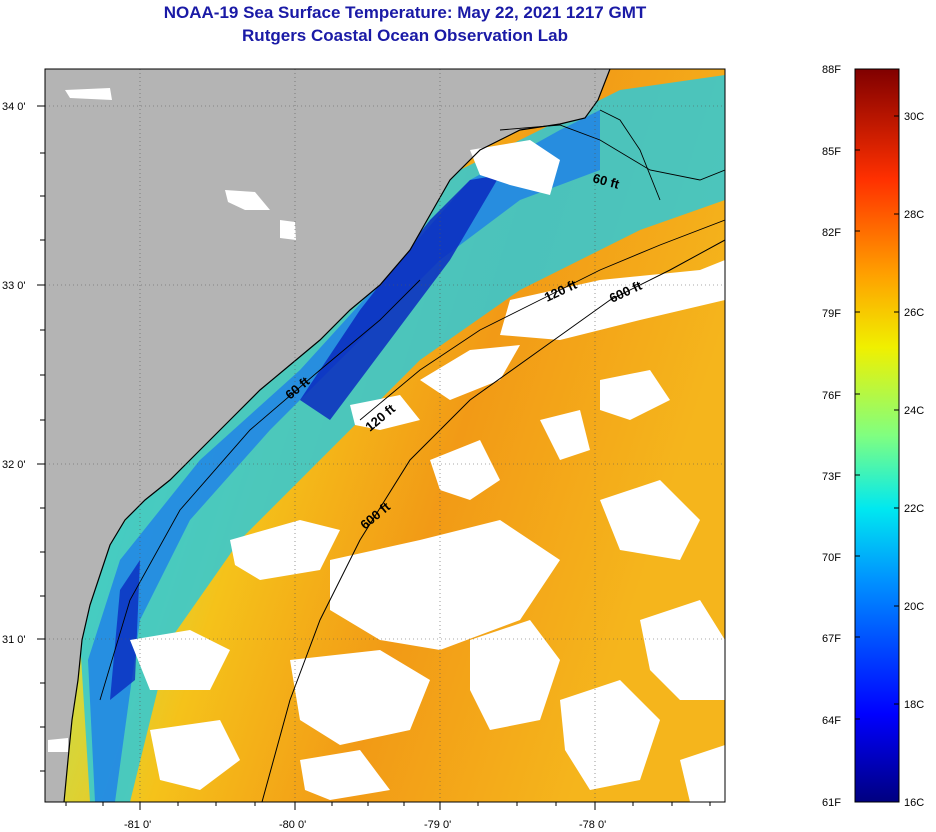 The image size is (936, 832). I want to click on isobath-label: 60 ft, so click(606, 181).